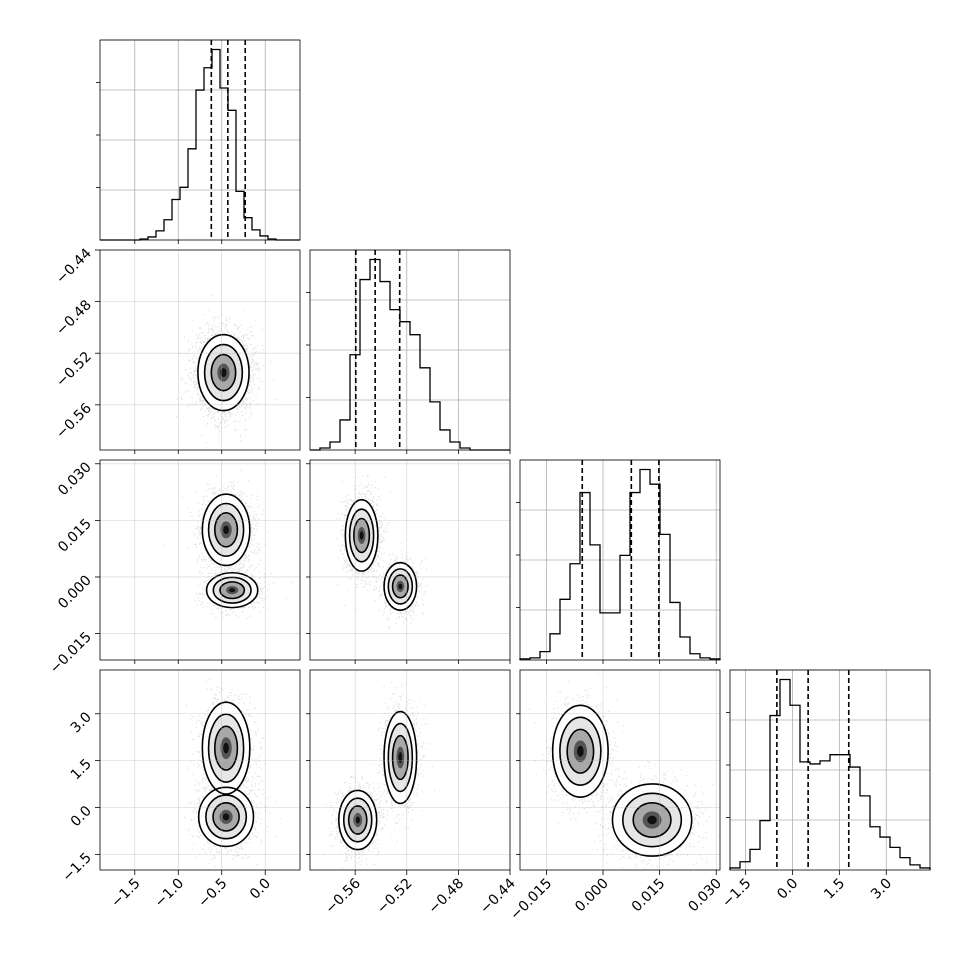 The height and width of the screenshot is (970, 970). I want to click on histogram-p0, so click(200, 144).